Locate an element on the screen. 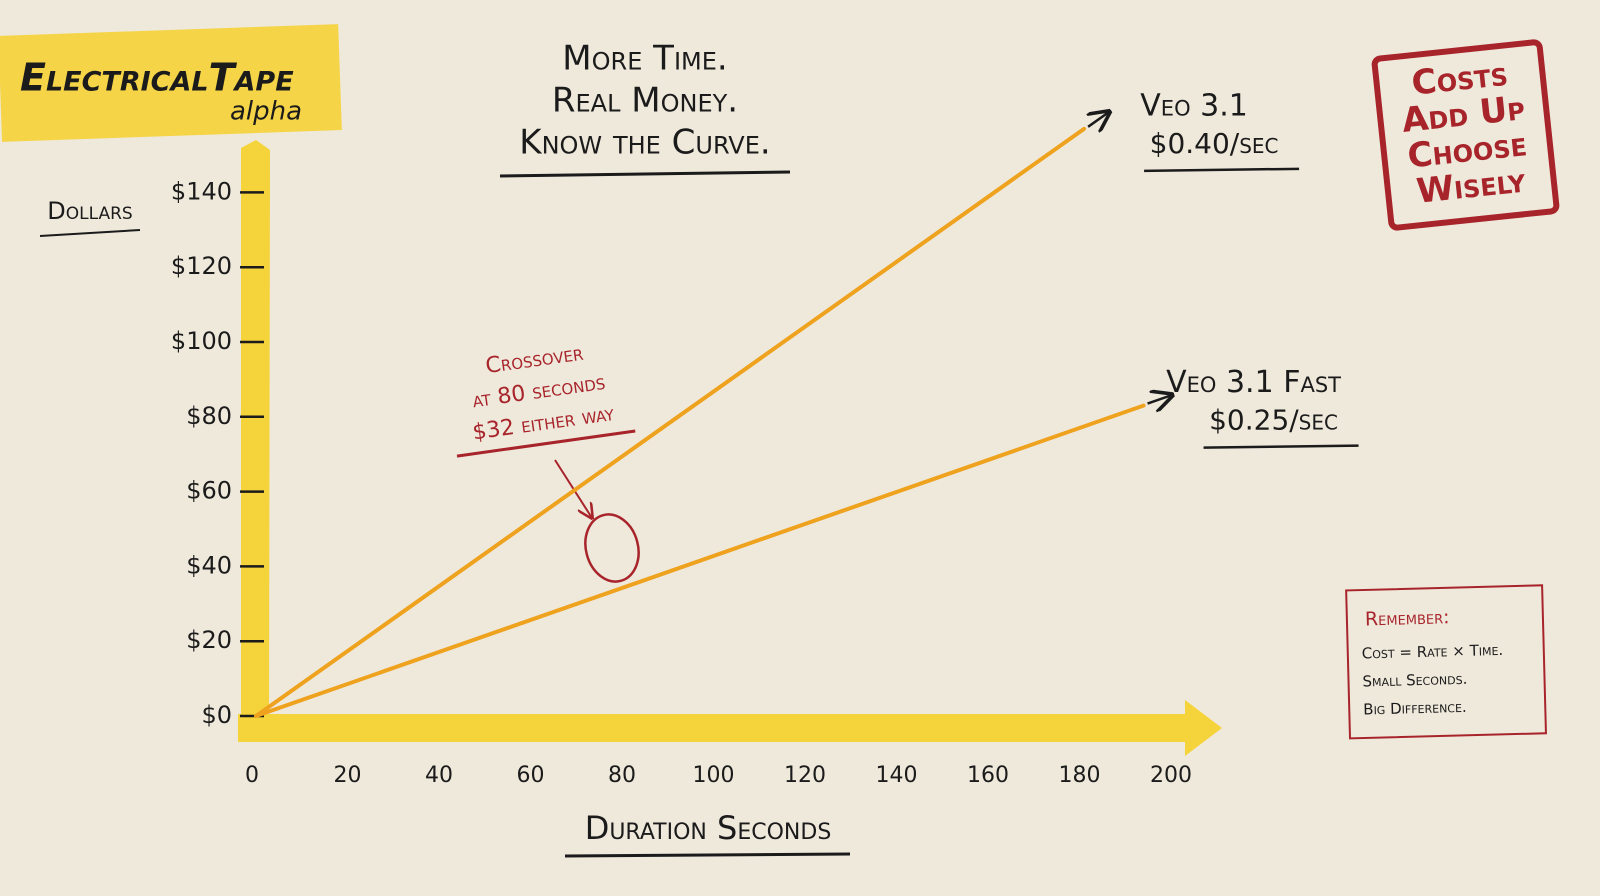 The width and height of the screenshot is (1600, 896). annotation: Crossover at 80 seconds $32 either way is located at coordinates (546, 399).